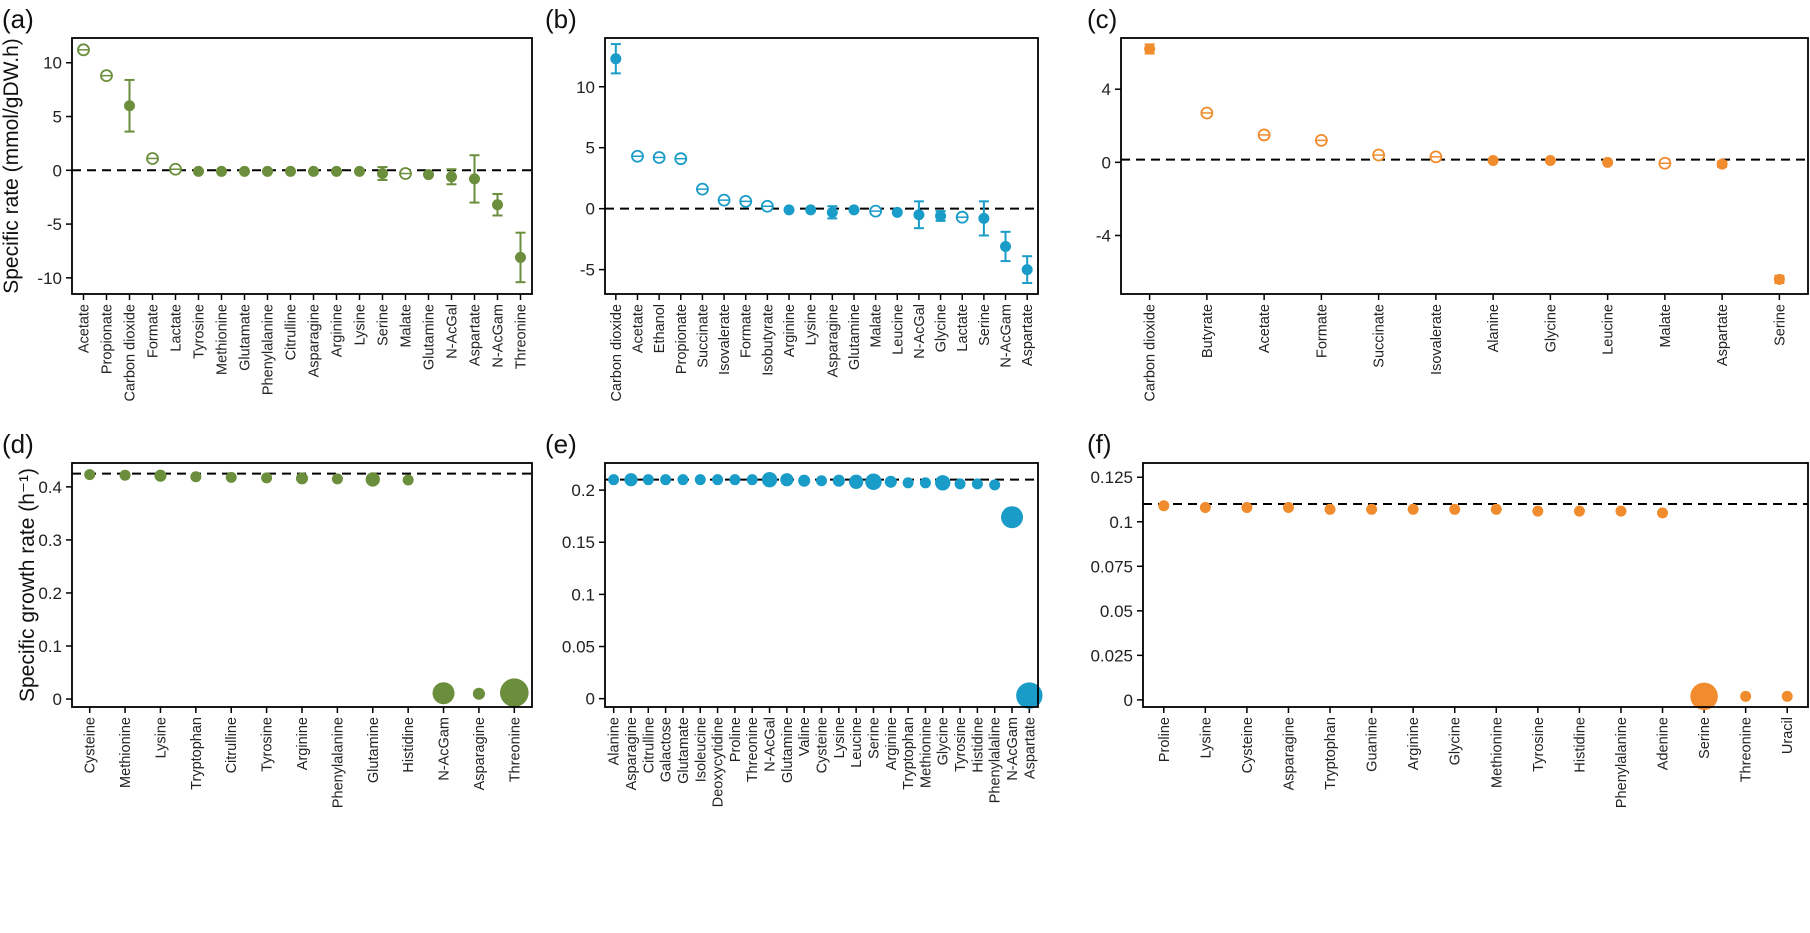 This screenshot has height=933, width=1810. I want to click on y-tick-label: 4, so click(1106, 89).